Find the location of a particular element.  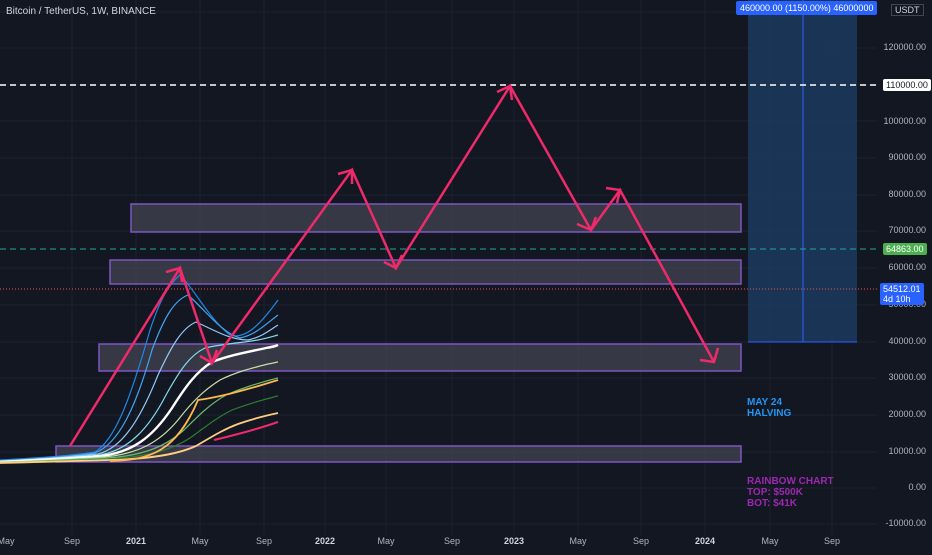

price-tick: 120000.00 is located at coordinates (904, 47).